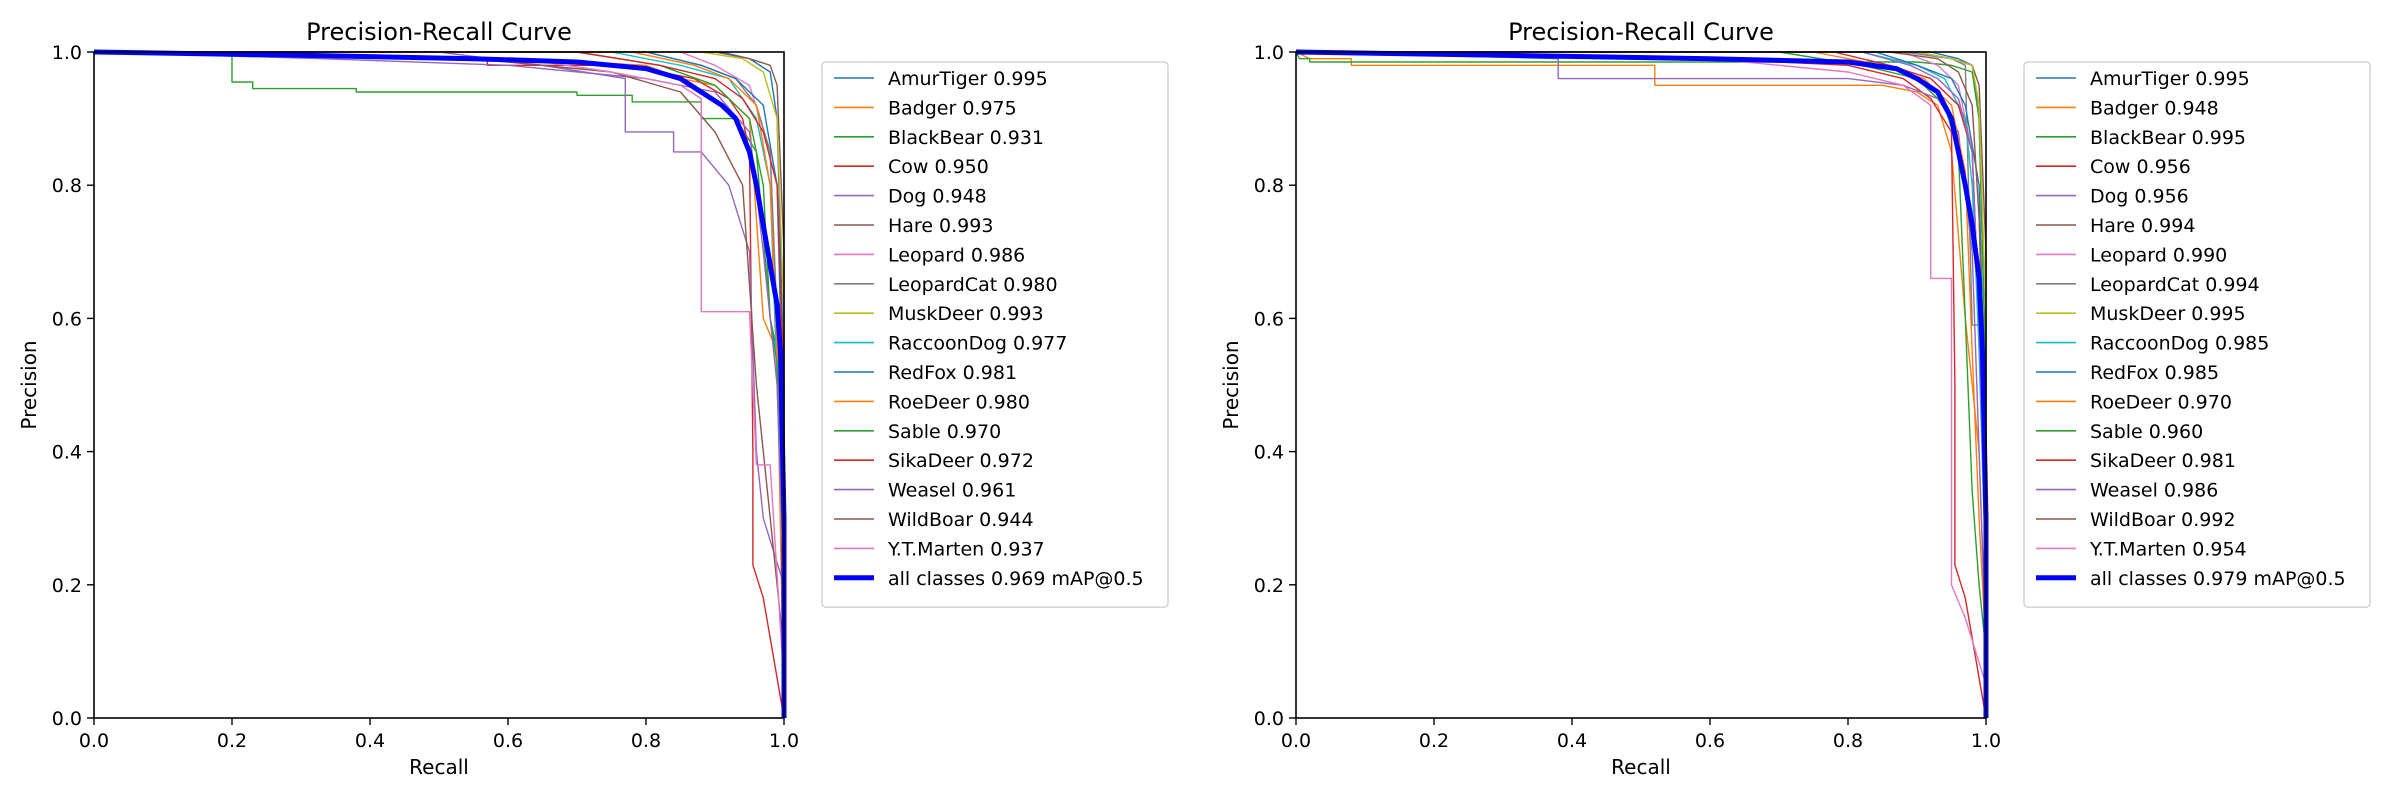 This screenshot has width=2402, height=800. Describe the element at coordinates (1016, 579) in the screenshot. I see `legend-entry: all classes 0.969 mAP@0.5` at that location.